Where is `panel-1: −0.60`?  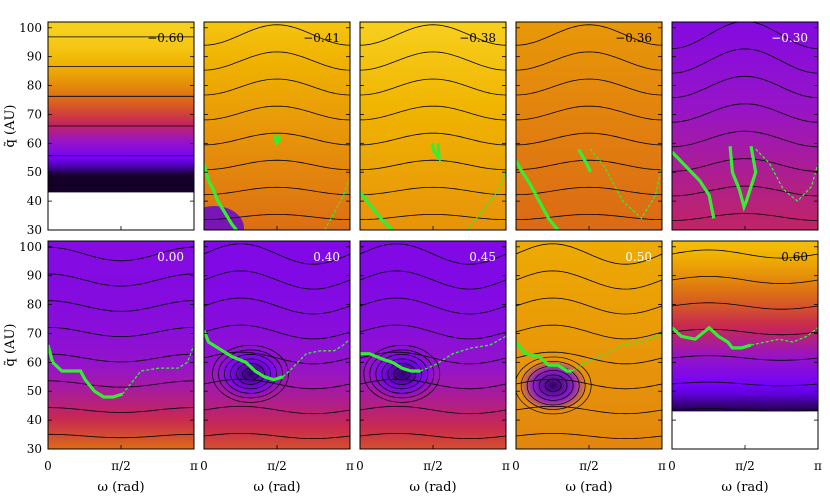
panel-1: −0.60 is located at coordinates (121, 126).